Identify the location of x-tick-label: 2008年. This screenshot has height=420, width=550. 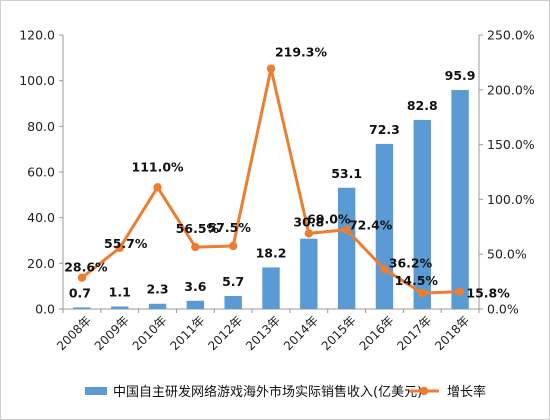
(74, 333).